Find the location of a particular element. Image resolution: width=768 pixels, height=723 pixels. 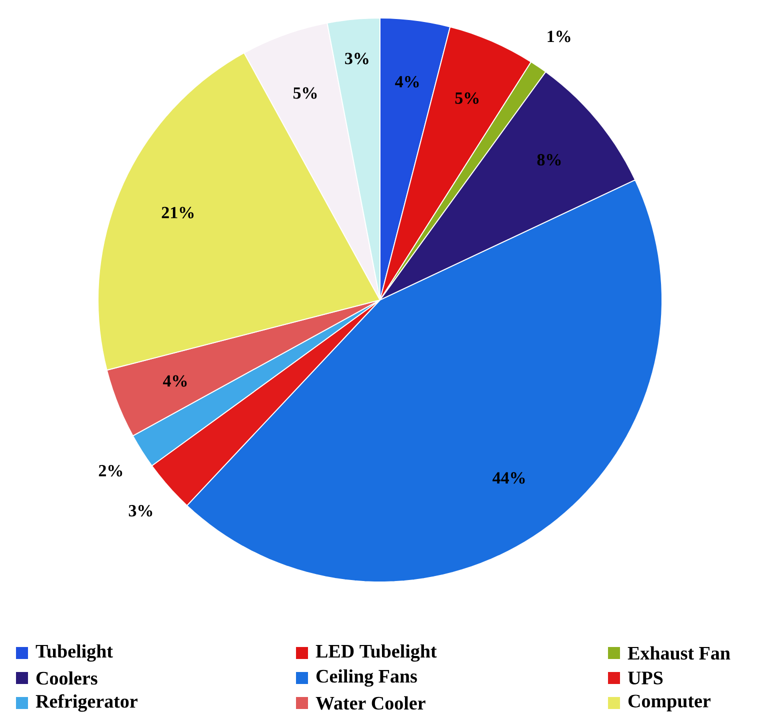

legend-label: Water Cooler is located at coordinates (371, 703).